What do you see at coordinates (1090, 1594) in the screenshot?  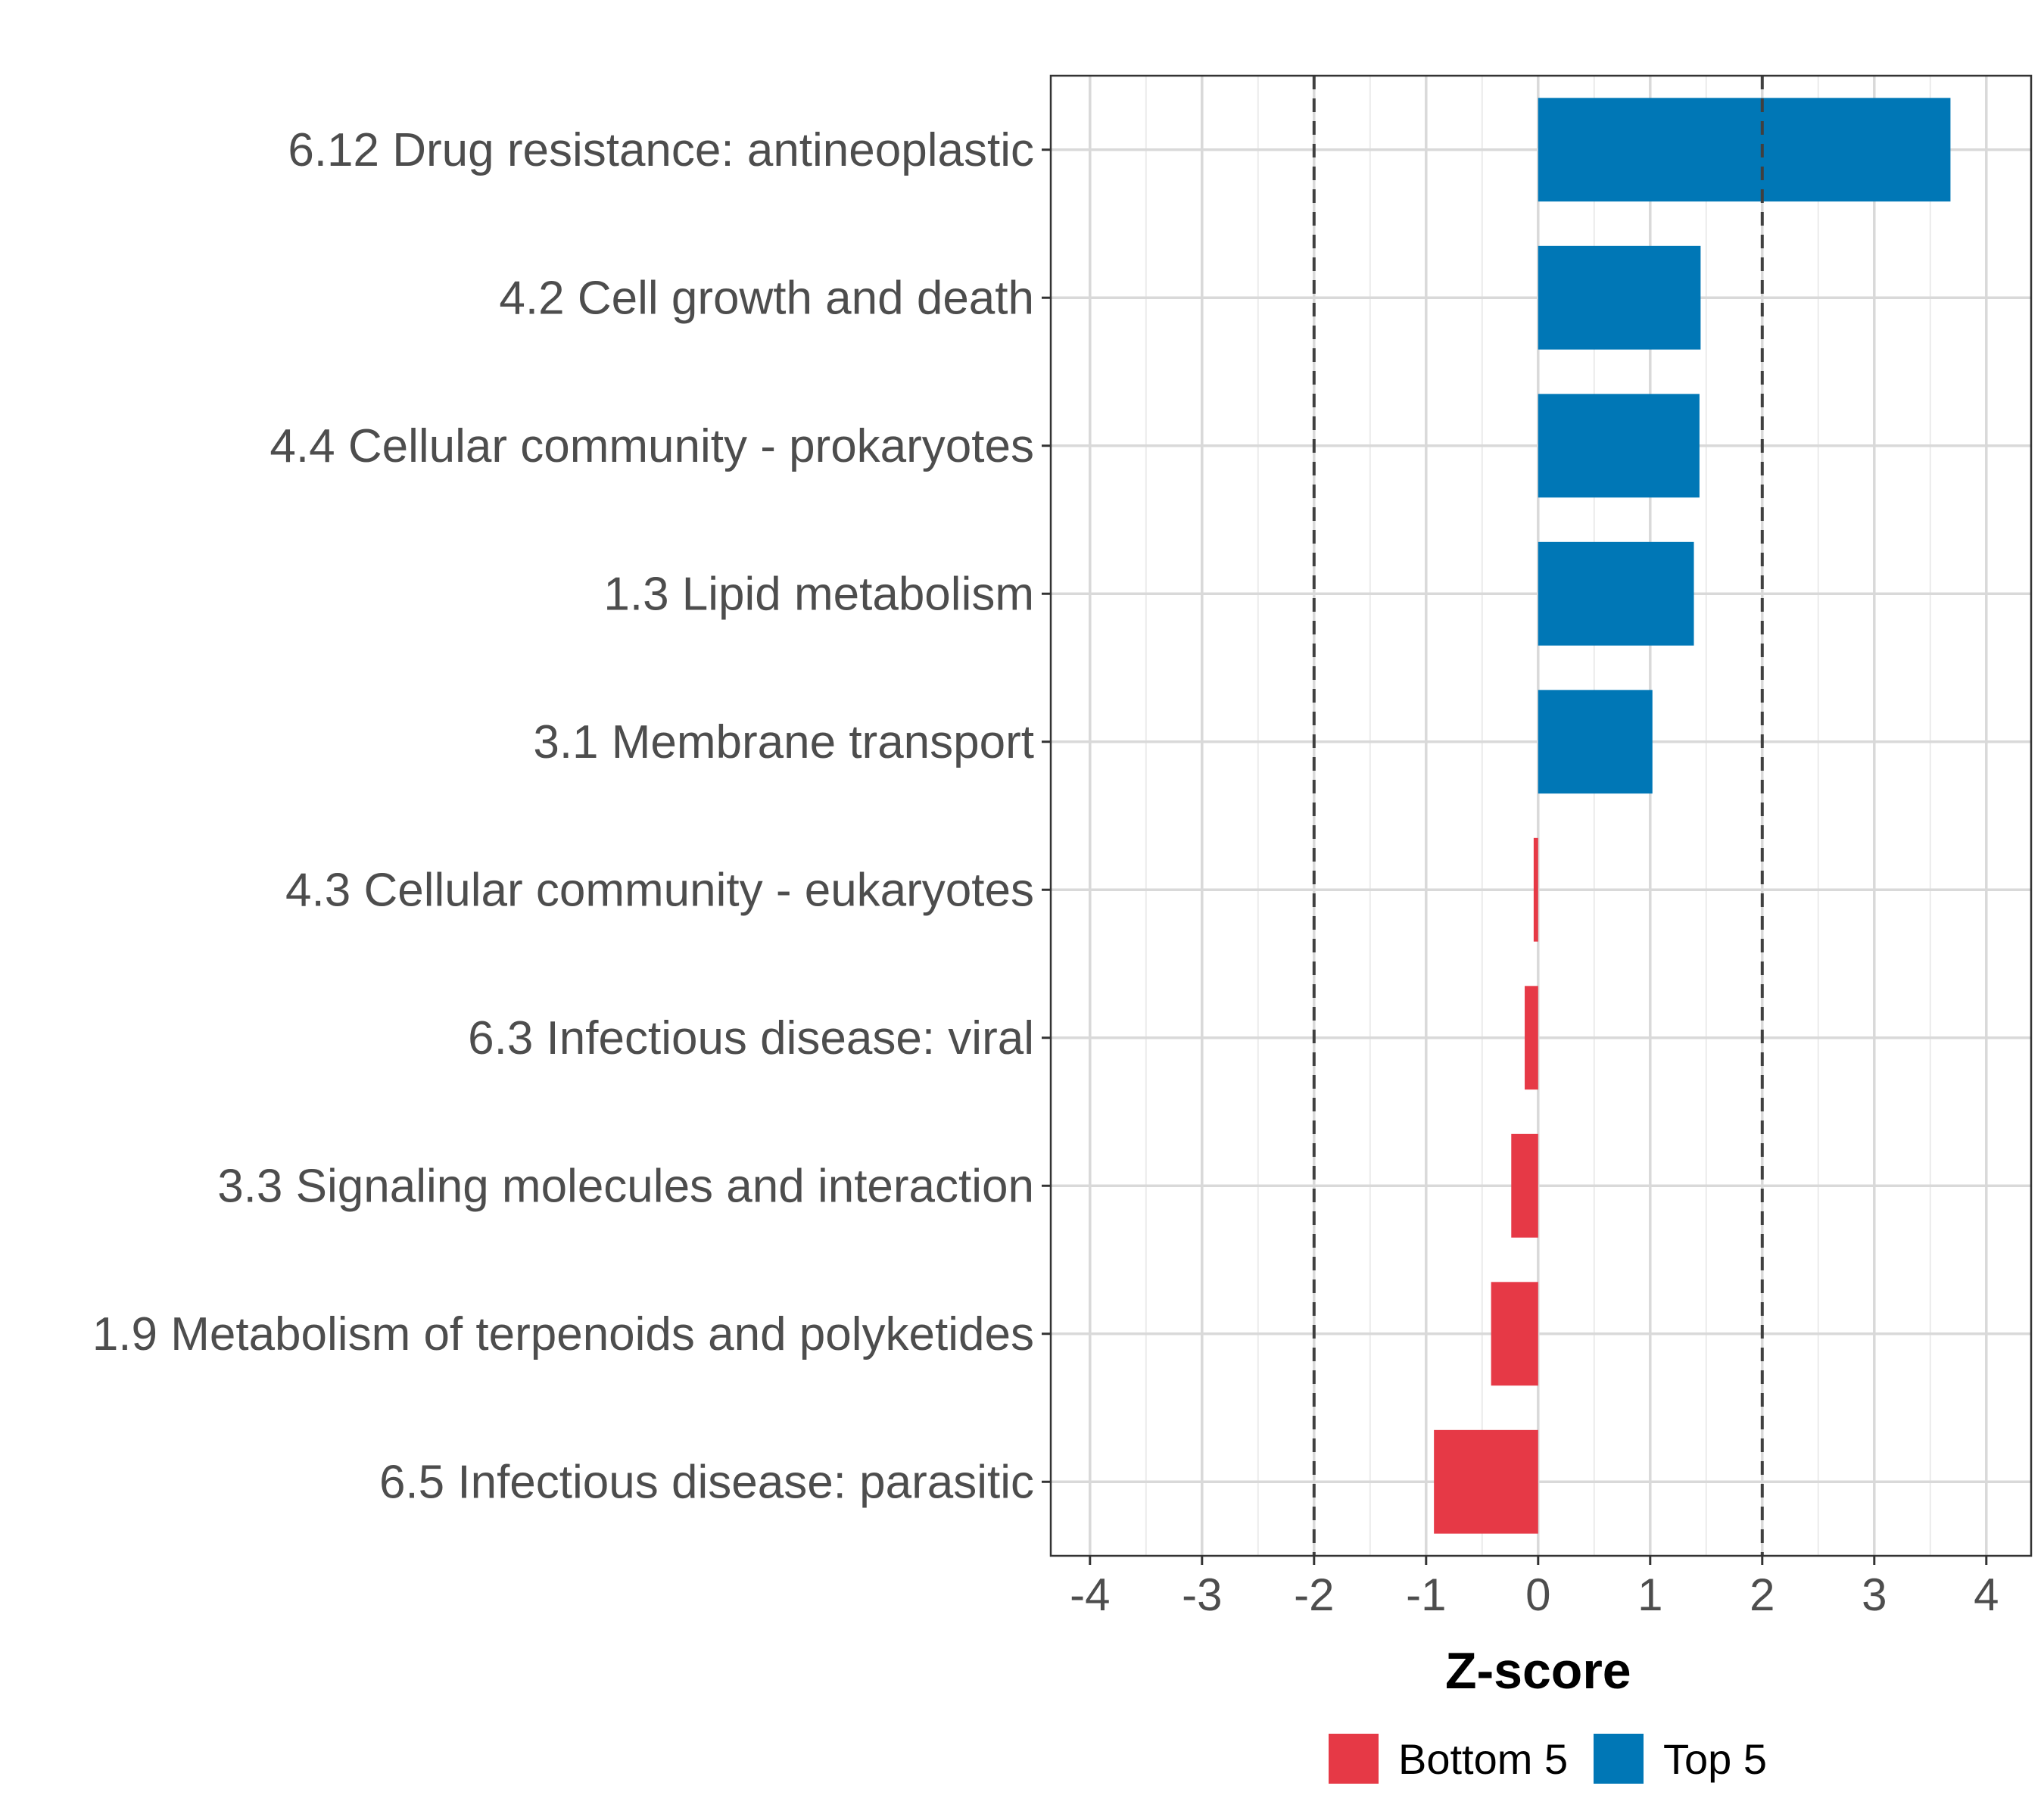 I see `x-tick-label: -4` at bounding box center [1090, 1594].